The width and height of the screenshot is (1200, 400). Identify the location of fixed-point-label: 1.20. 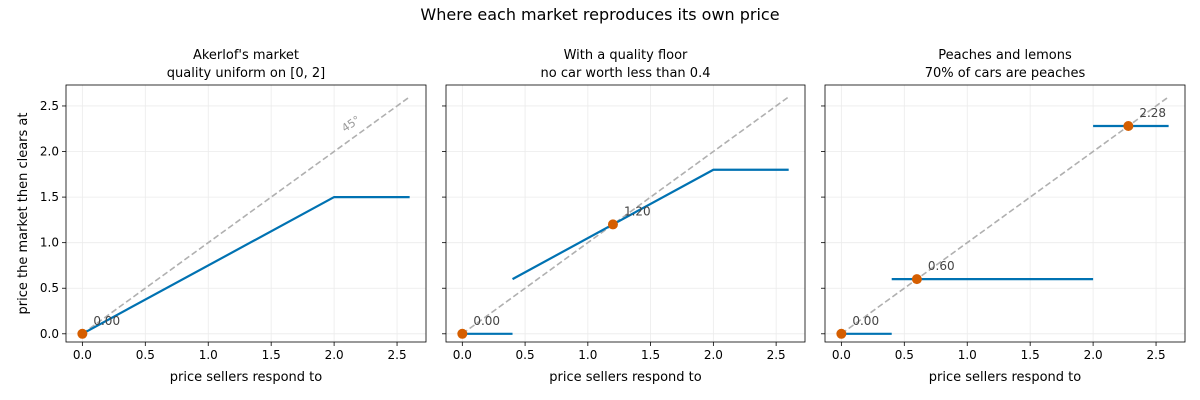
(637, 211).